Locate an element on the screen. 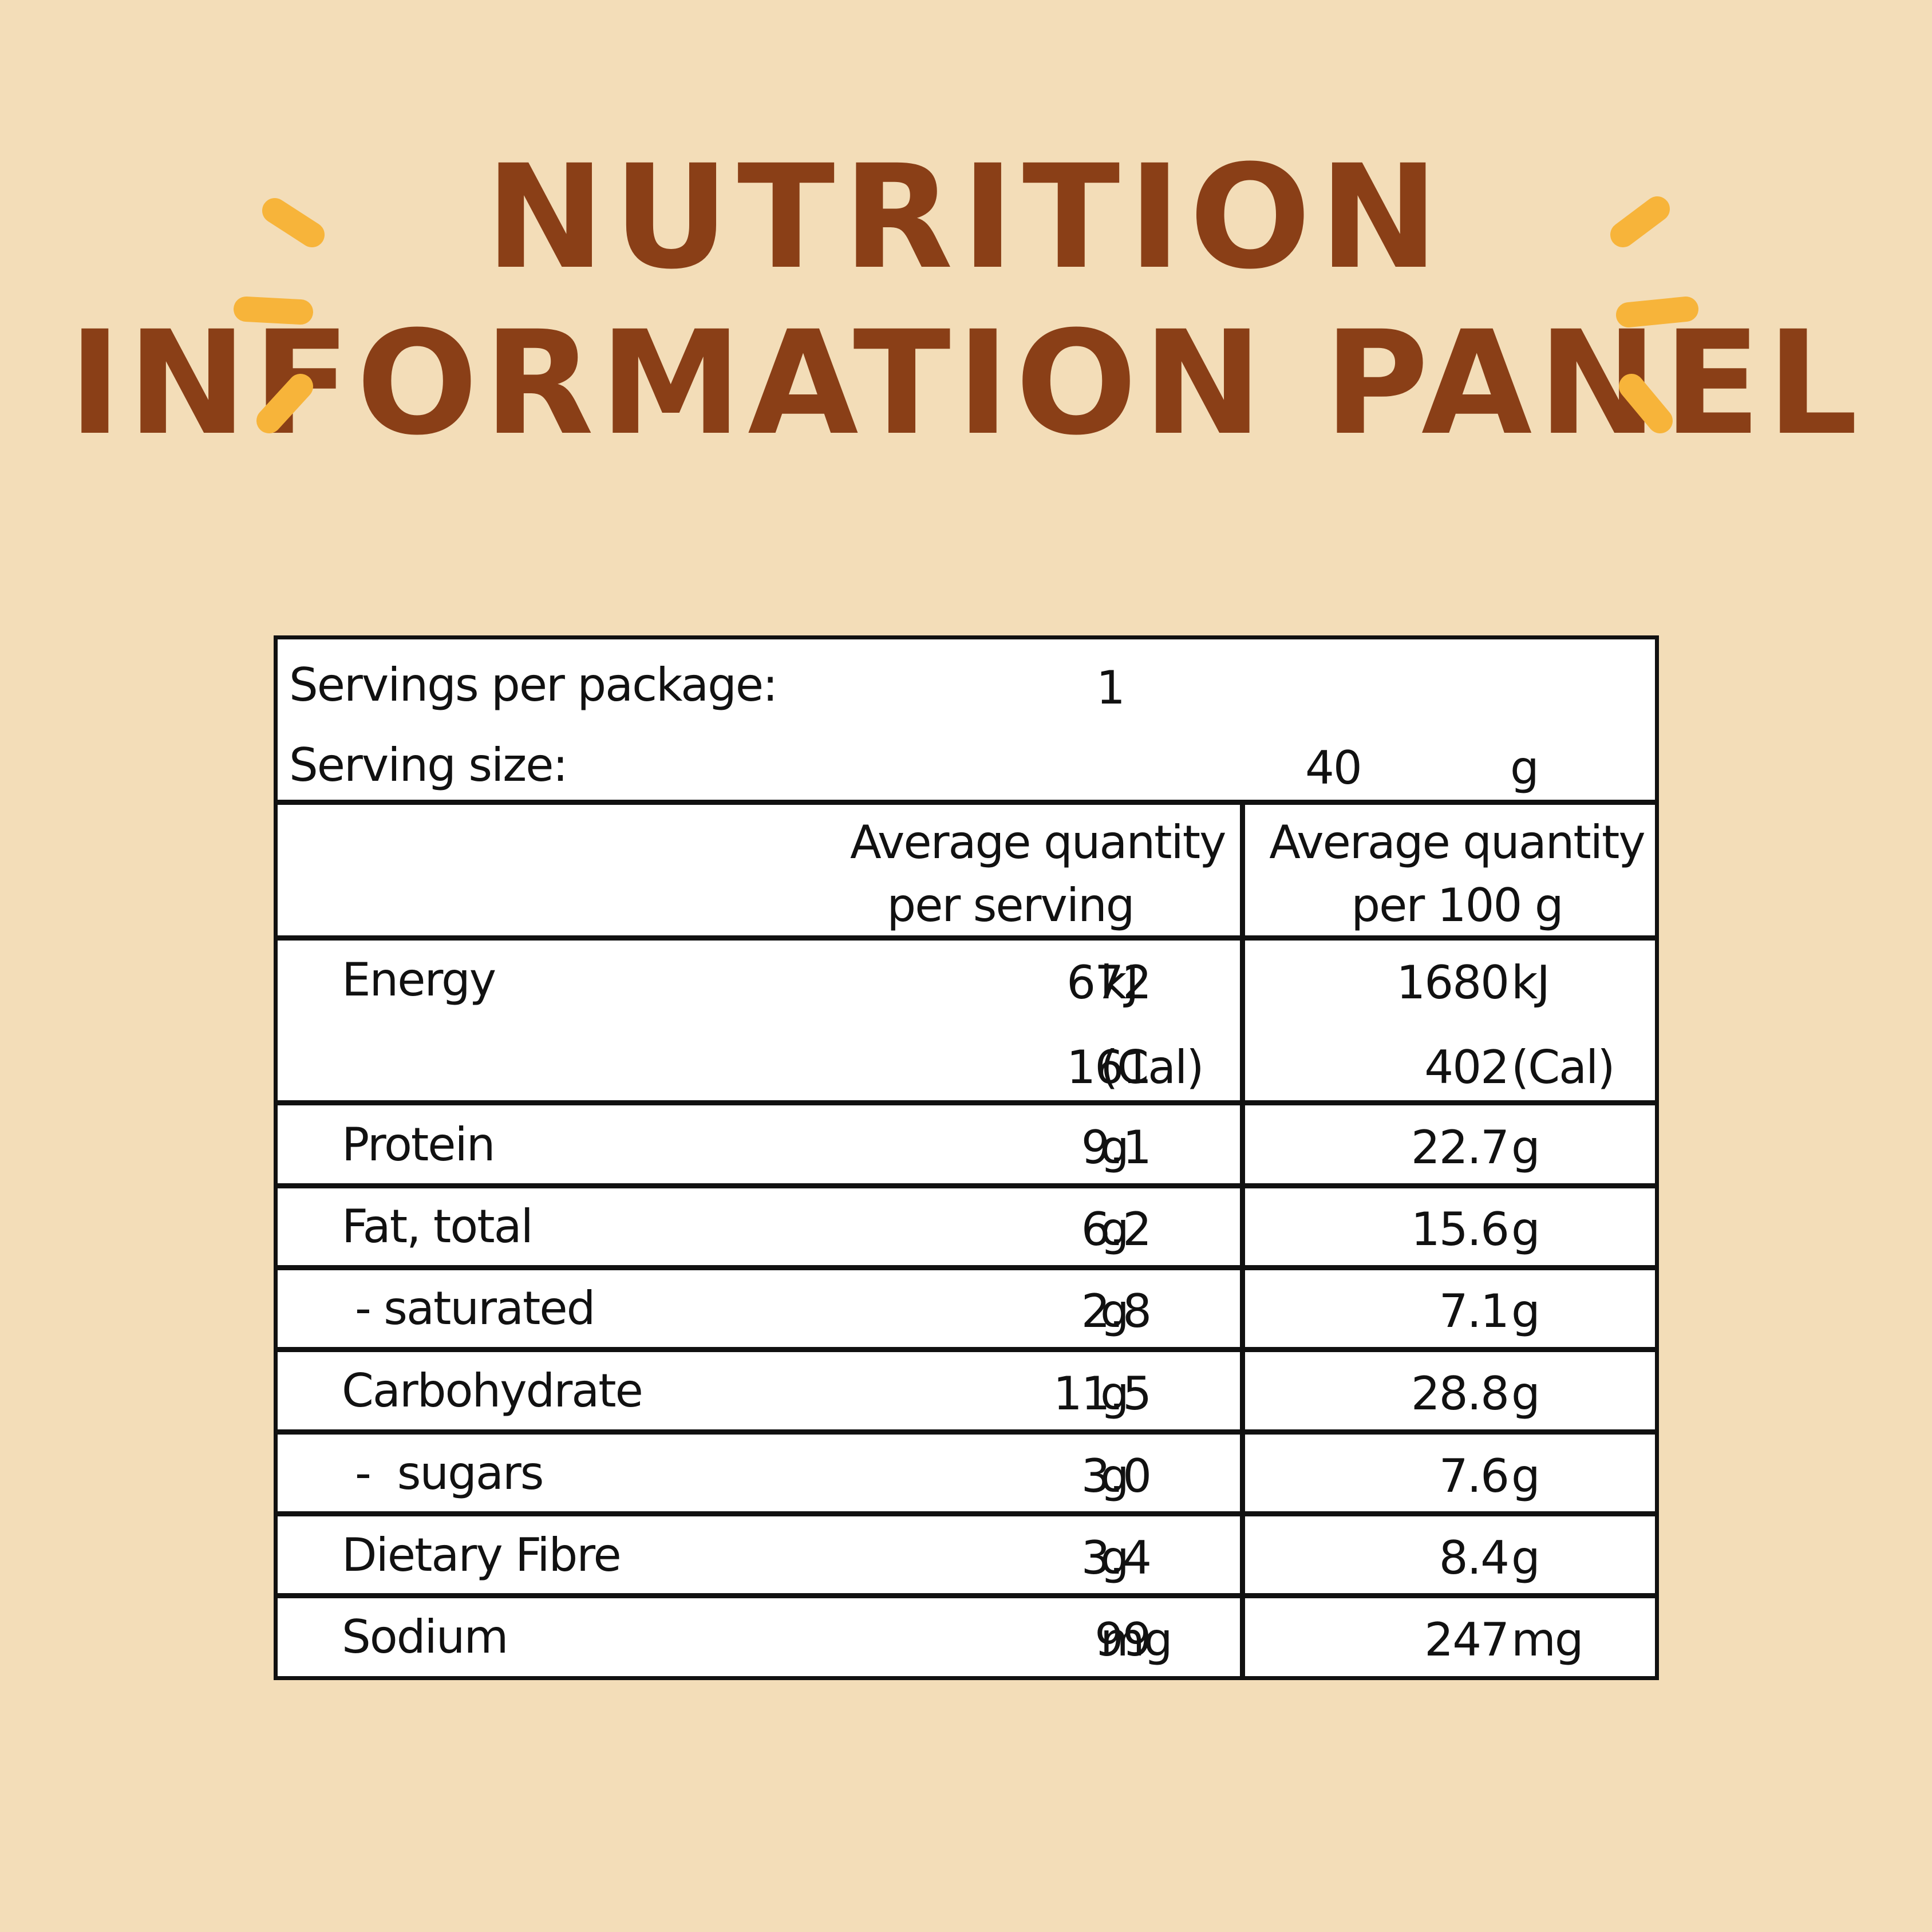  row-label-saturated: - saturated is located at coordinates (475, 1308).